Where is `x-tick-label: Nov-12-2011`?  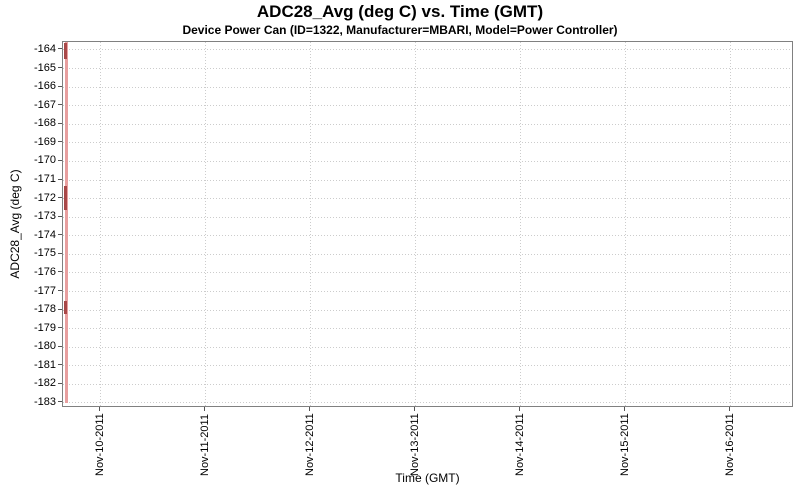
x-tick-label: Nov-12-2011 is located at coordinates (309, 444).